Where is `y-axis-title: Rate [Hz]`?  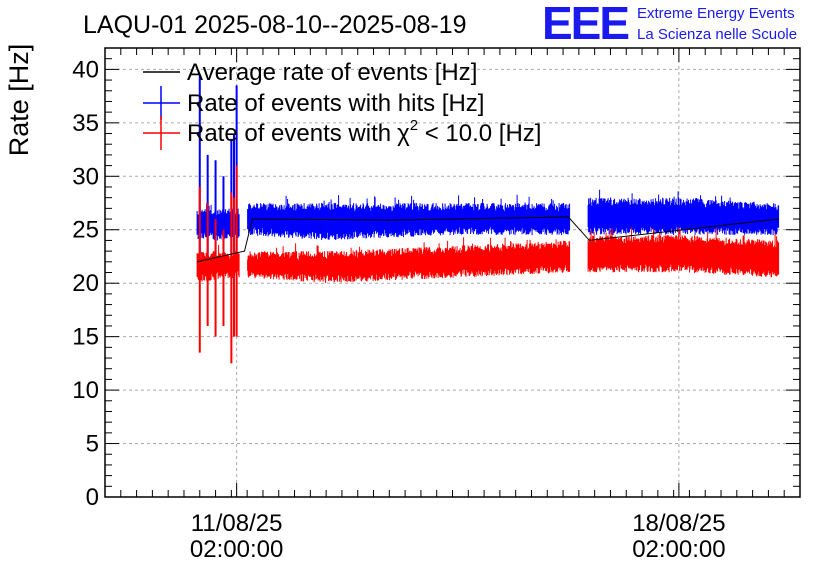
y-axis-title: Rate [Hz] is located at coordinates (19, 100).